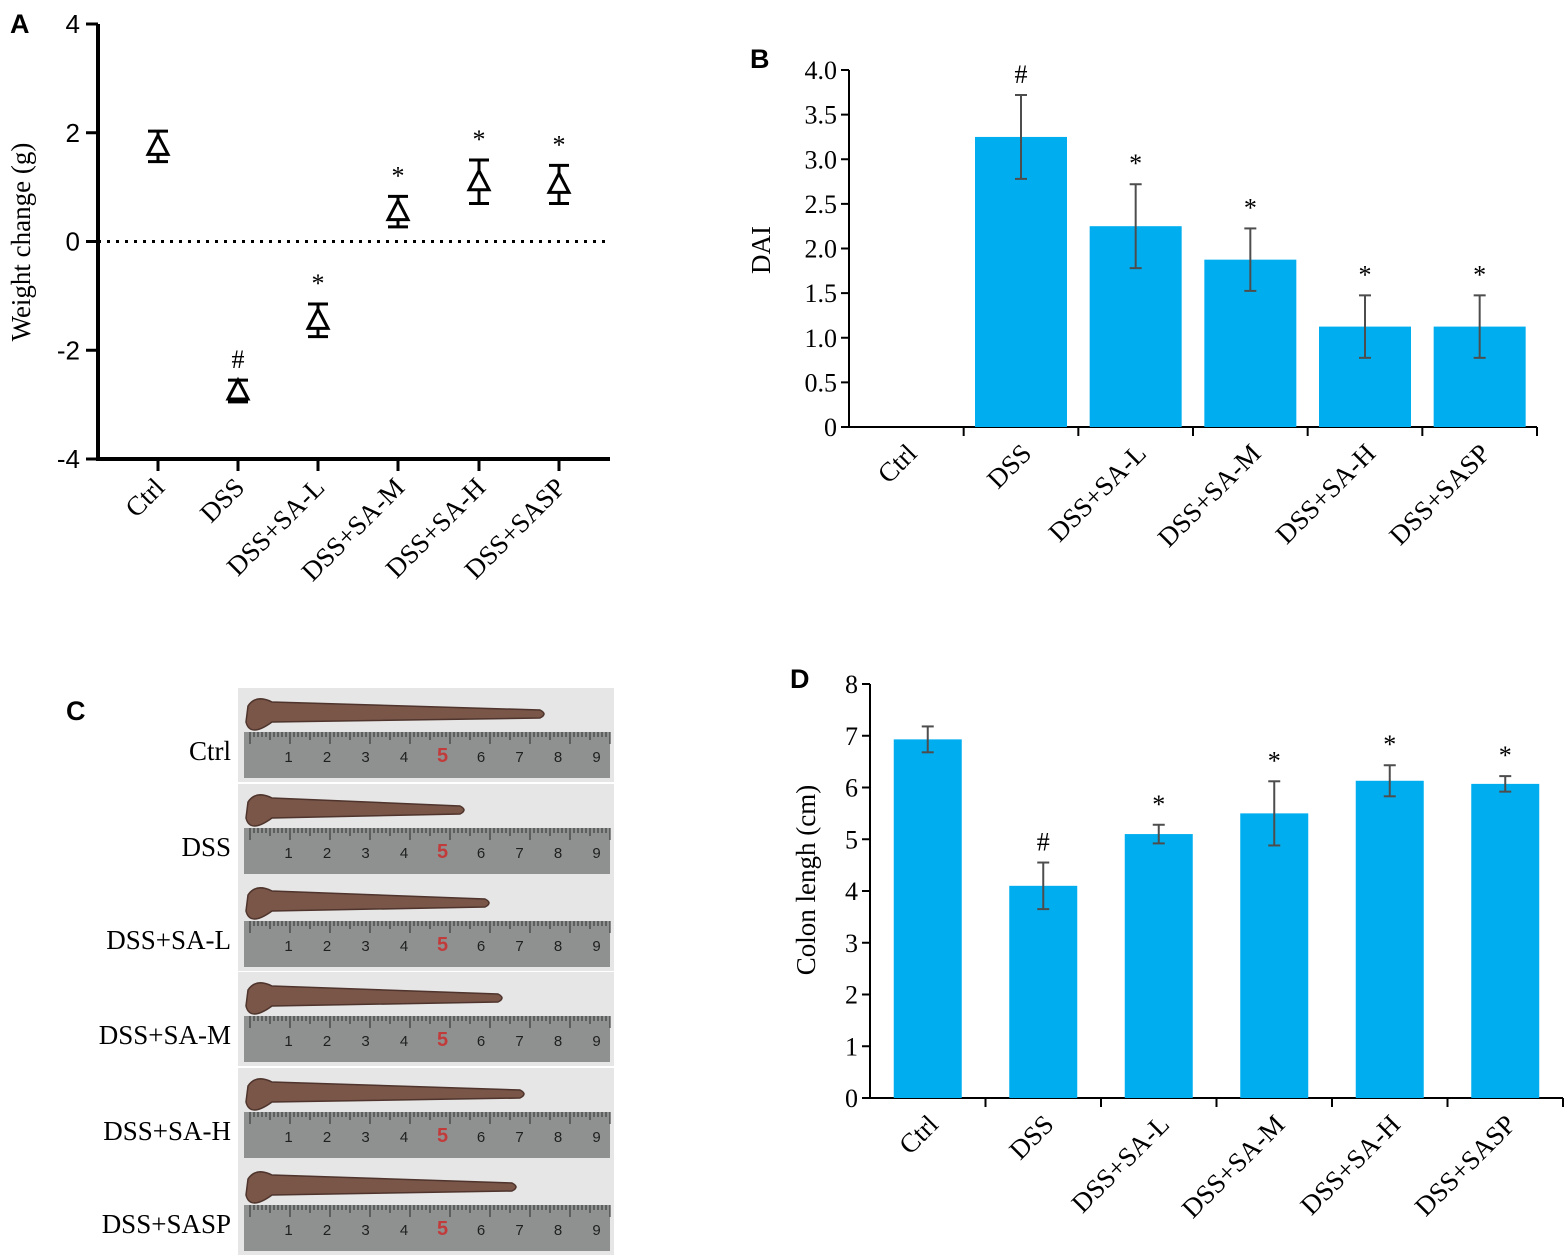  Describe the element at coordinates (73, 133) in the screenshot. I see `panel-a-y-tick-label: 2` at that location.